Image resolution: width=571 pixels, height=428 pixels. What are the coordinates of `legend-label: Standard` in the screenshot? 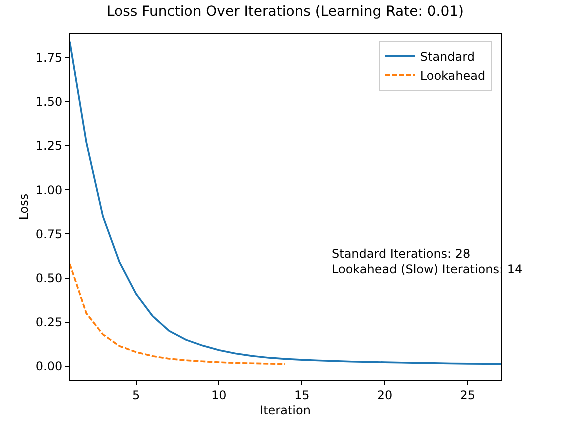 It's located at (447, 57).